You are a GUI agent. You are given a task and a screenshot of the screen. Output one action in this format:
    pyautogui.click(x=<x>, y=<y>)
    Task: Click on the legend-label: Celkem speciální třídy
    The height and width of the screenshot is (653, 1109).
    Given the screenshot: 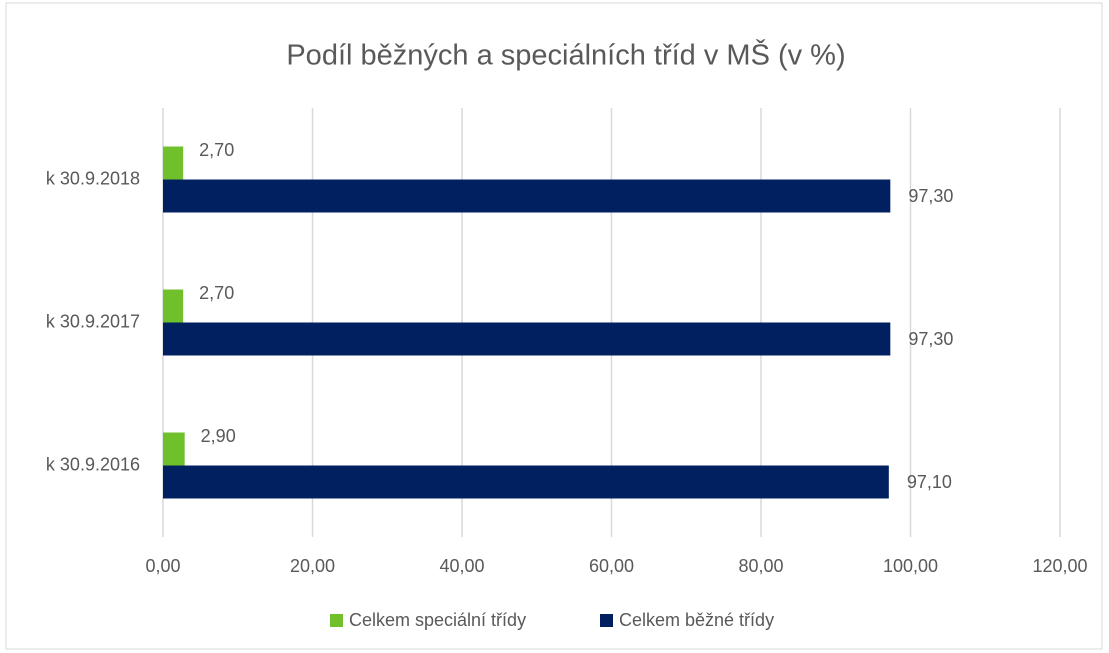 What is the action you would take?
    pyautogui.click(x=437, y=620)
    